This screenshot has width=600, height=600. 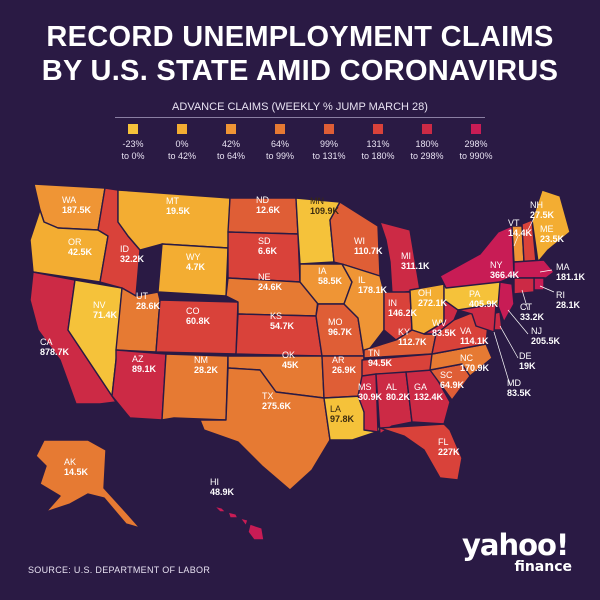 I want to click on state-abbr: WV, so click(x=439, y=323).